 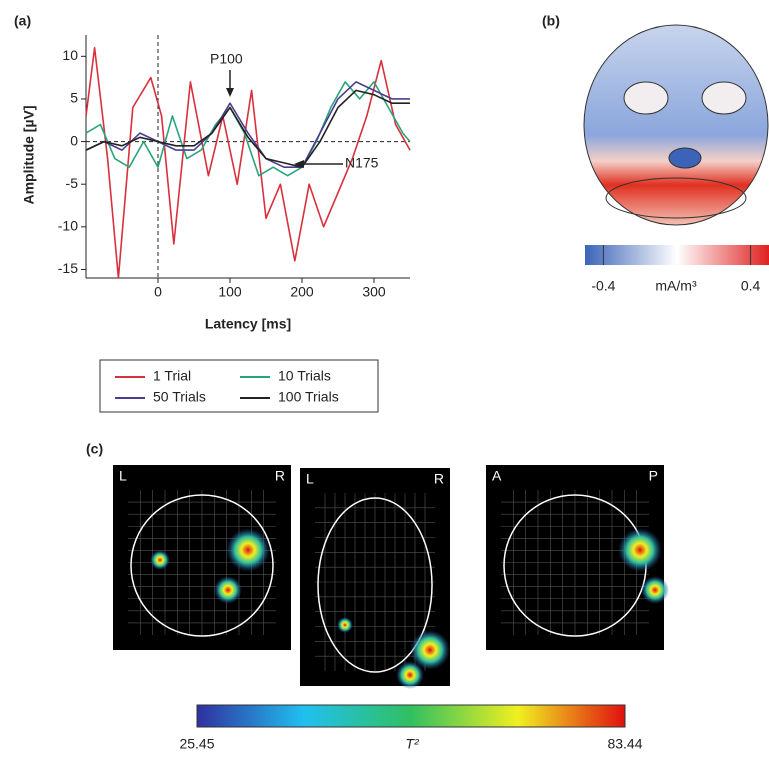 What do you see at coordinates (227, 386) in the screenshot?
I see `legend: 1 Trial 10 Trials 50 Trials 100 Trials` at bounding box center [227, 386].